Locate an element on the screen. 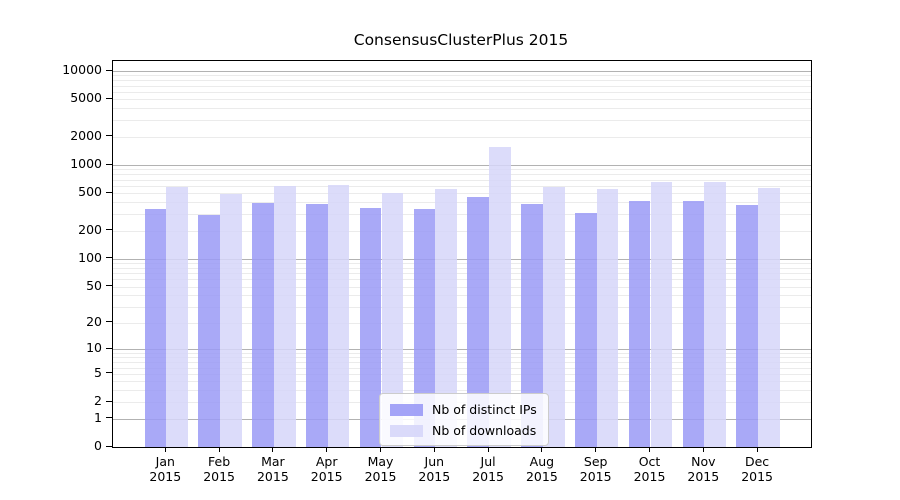  x-tick-label: Apr 2015 is located at coordinates (327, 469).